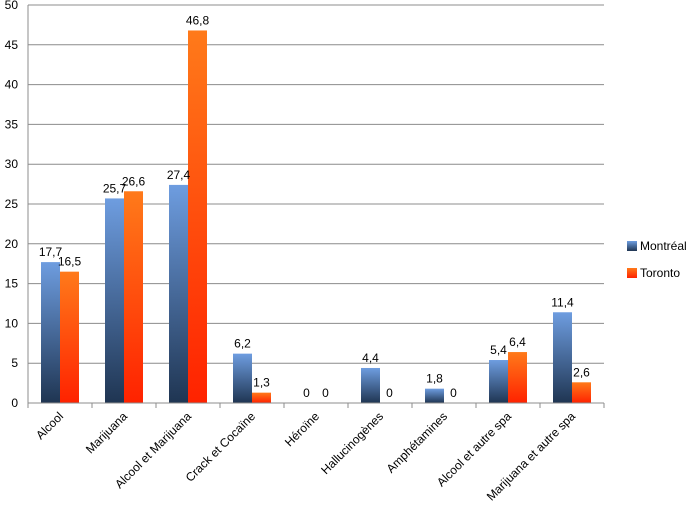 The width and height of the screenshot is (698, 526). Describe the element at coordinates (302, 429) in the screenshot. I see `category-label: Héroïne` at that location.